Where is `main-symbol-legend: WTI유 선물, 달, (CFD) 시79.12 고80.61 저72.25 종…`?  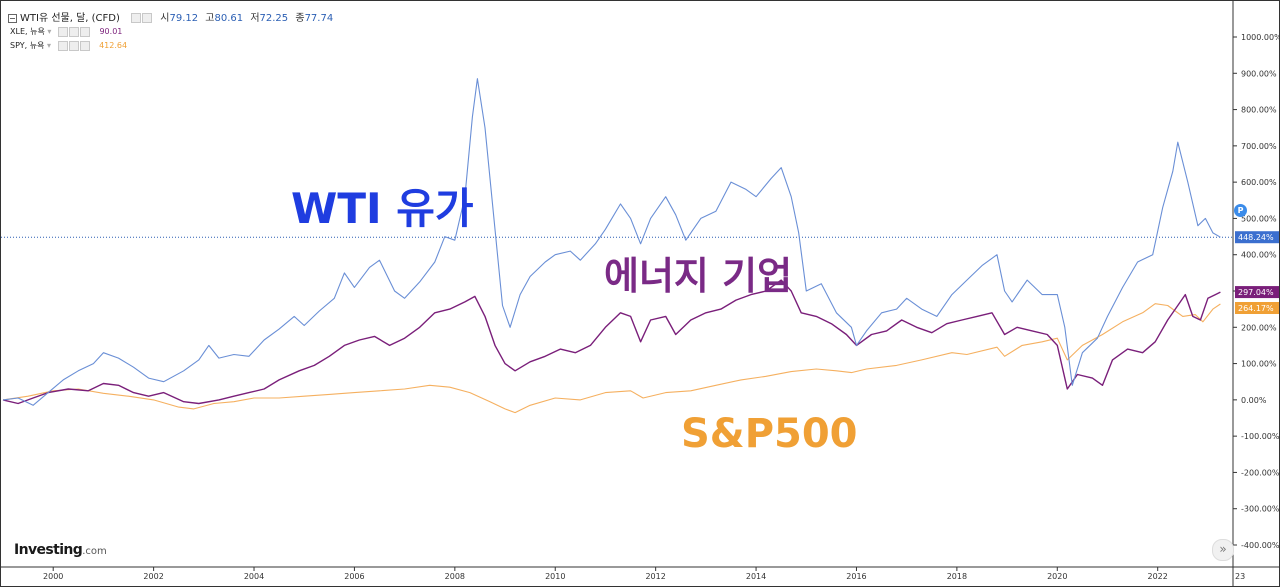
main-symbol-legend: WTI유 선물, 달, (CFD) 시79.12 고80.61 저72.25 종… is located at coordinates (172, 16).